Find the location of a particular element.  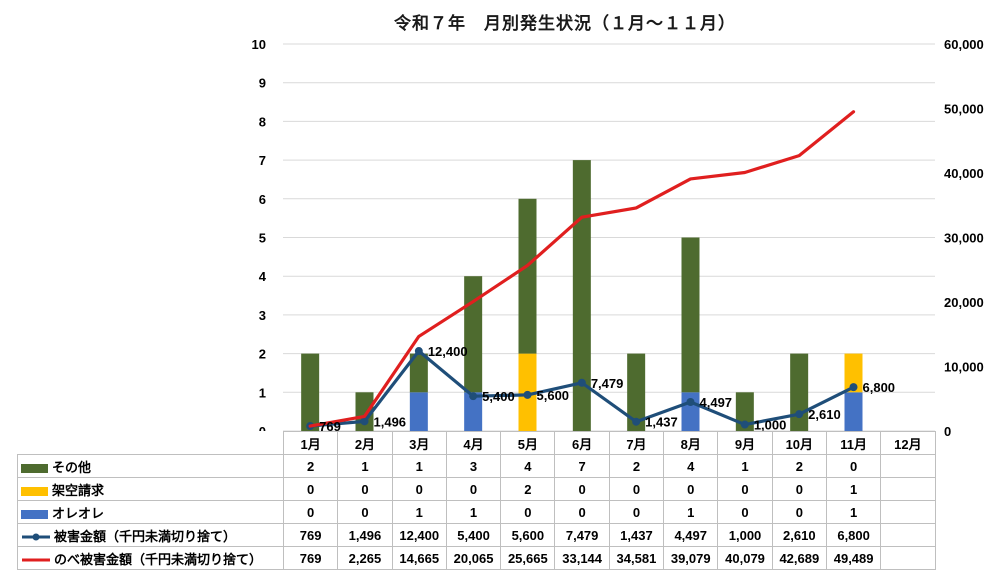

table-value-cell: 40,079 is located at coordinates (745, 558).